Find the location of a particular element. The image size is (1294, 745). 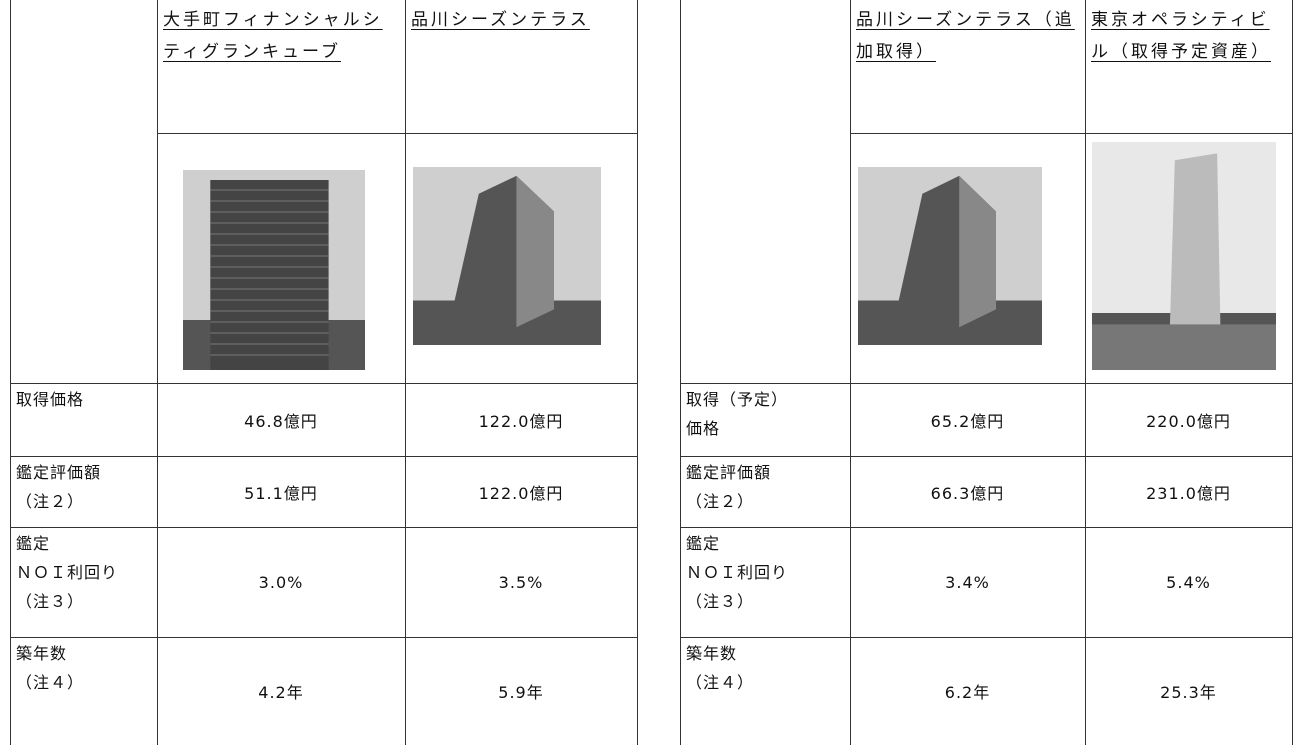

value-cell: 3.4% is located at coordinates (967, 582).